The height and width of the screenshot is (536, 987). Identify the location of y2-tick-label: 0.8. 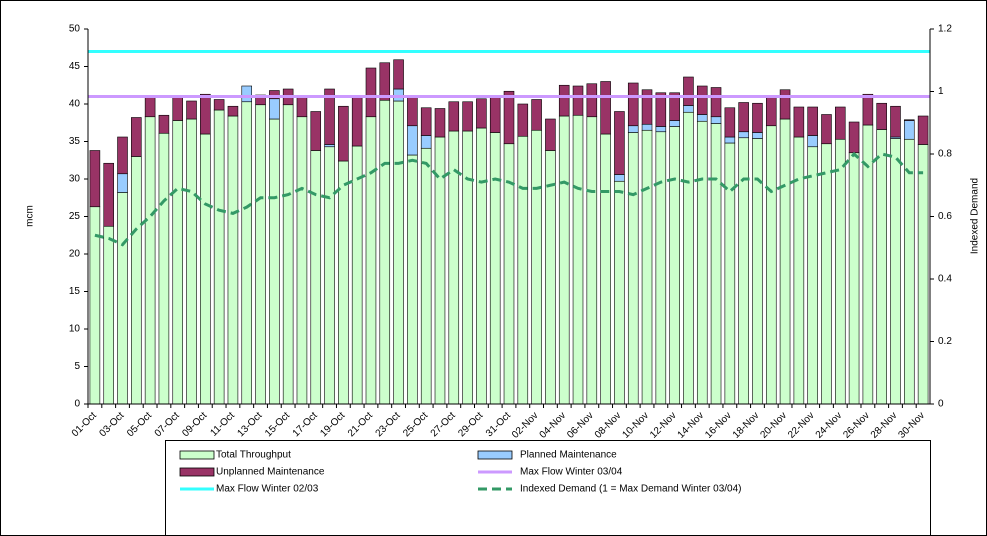
(945, 154).